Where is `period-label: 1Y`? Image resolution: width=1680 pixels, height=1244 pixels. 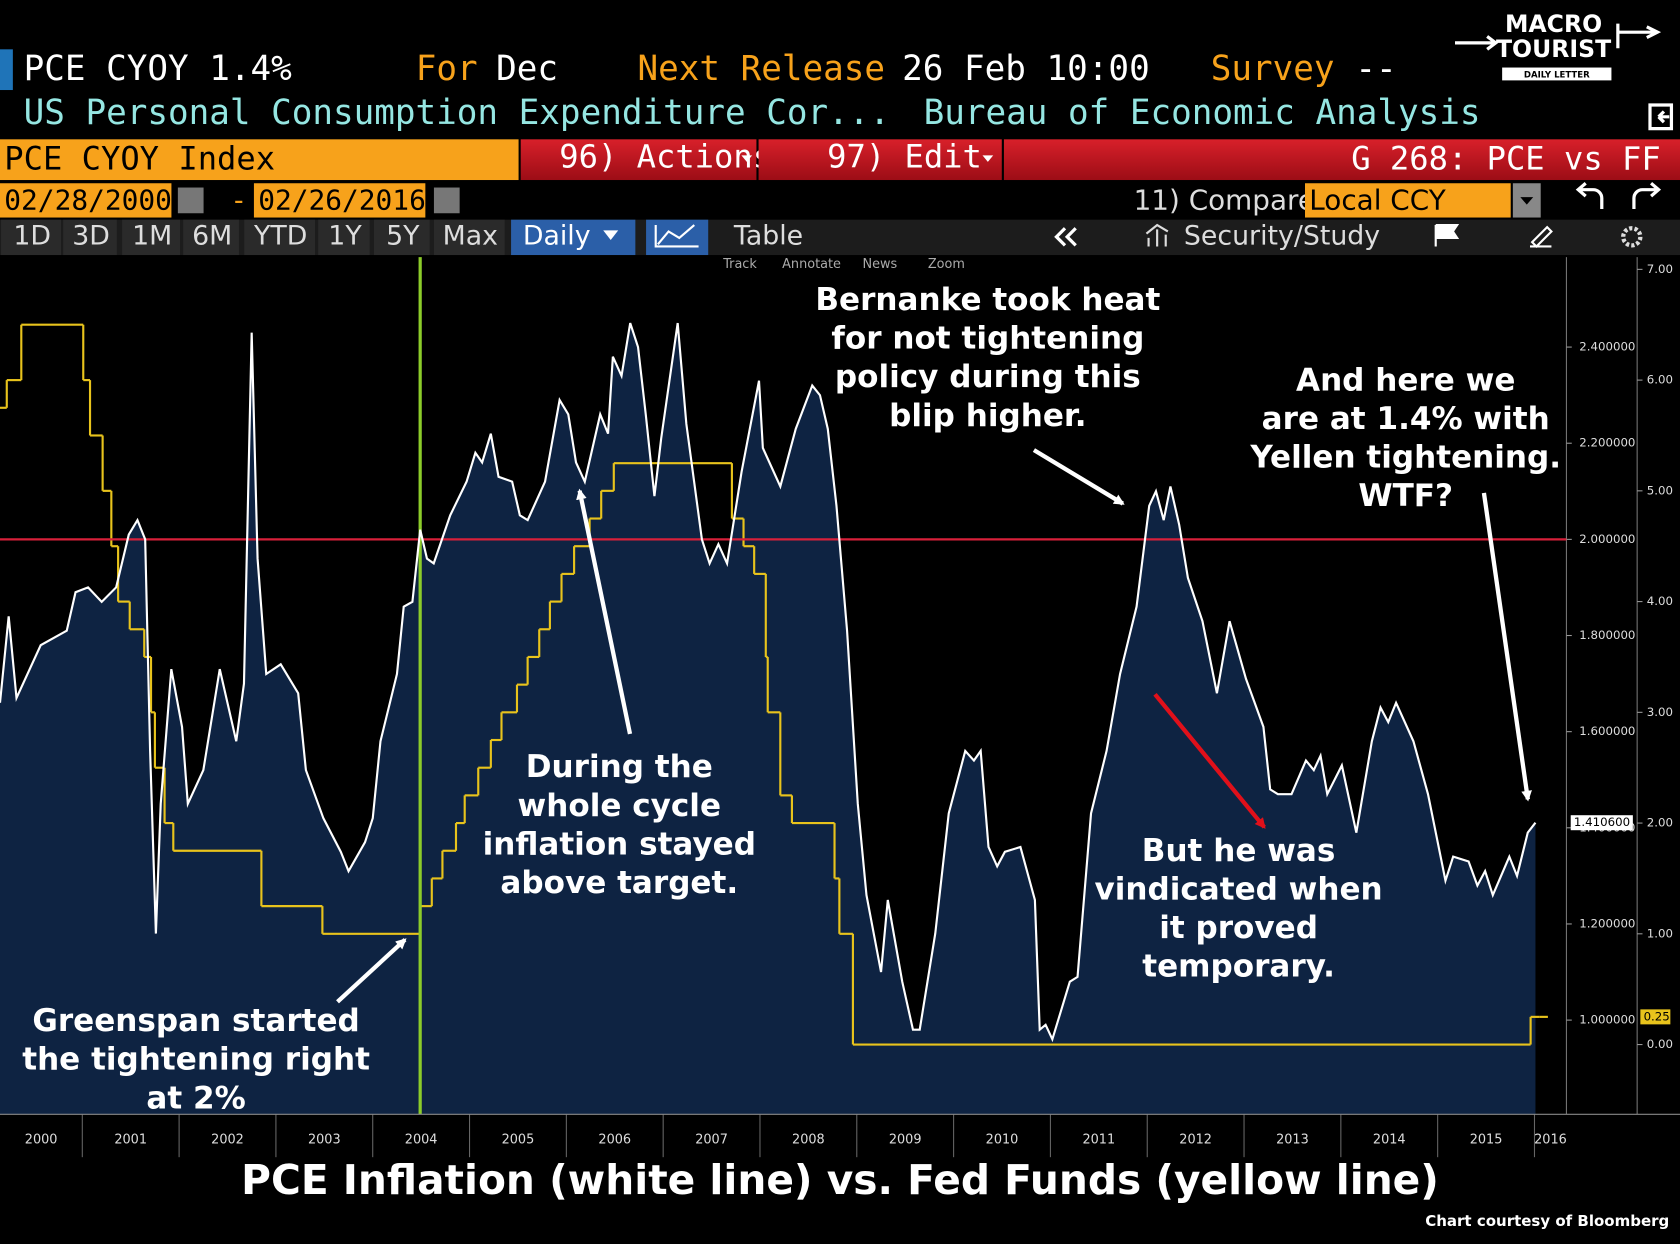
period-label: 1Y is located at coordinates (345, 235).